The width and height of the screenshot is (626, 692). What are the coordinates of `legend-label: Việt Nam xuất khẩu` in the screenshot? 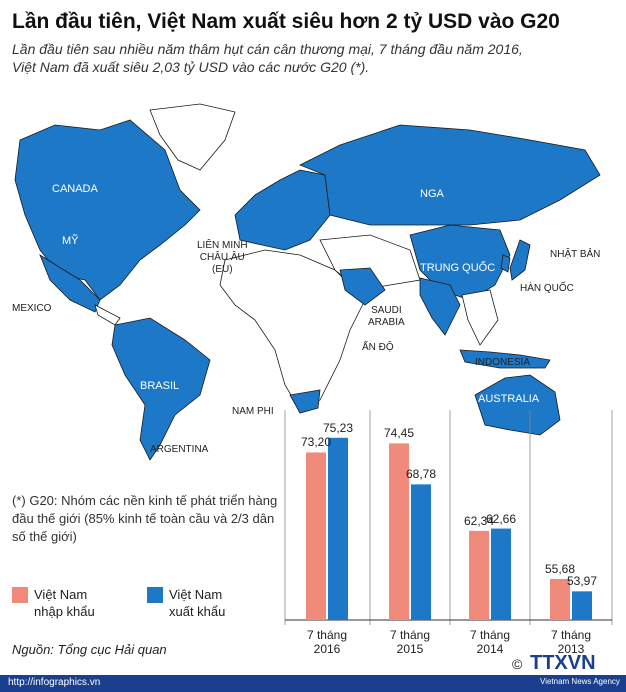 It's located at (197, 603).